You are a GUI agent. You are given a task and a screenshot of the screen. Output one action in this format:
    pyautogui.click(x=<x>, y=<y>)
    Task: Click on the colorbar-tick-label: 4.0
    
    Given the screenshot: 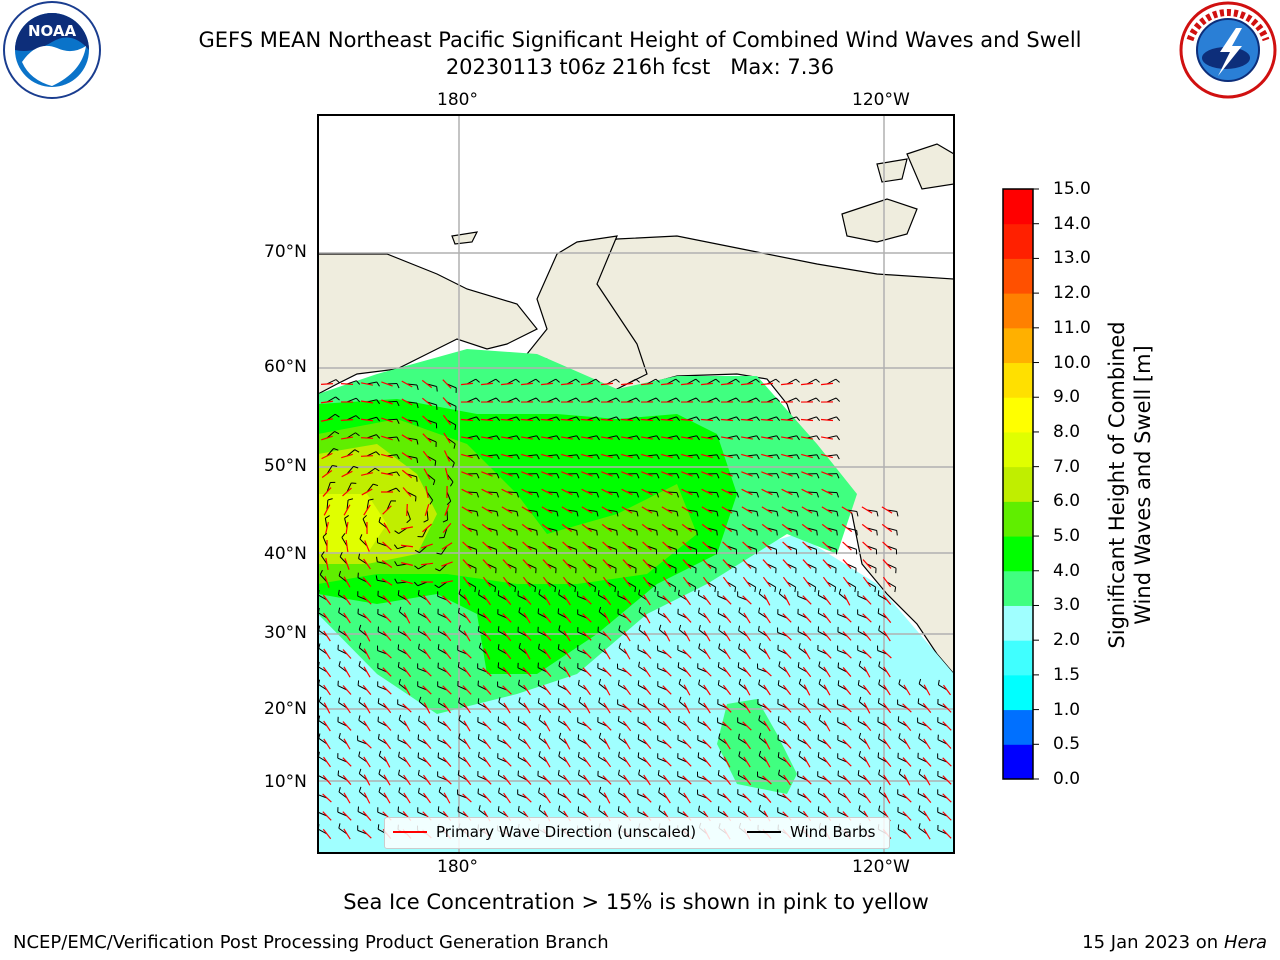 What is the action you would take?
    pyautogui.click(x=1067, y=570)
    